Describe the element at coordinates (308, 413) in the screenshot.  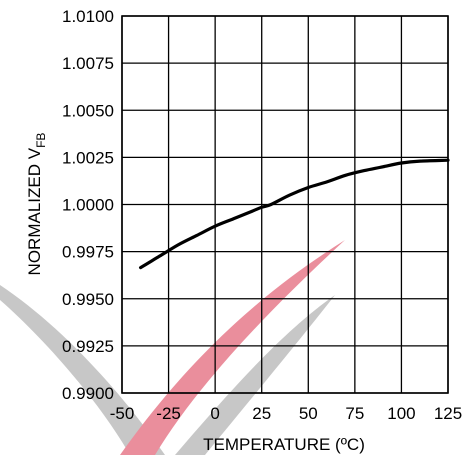
I see `x-tick-label: 50` at that location.